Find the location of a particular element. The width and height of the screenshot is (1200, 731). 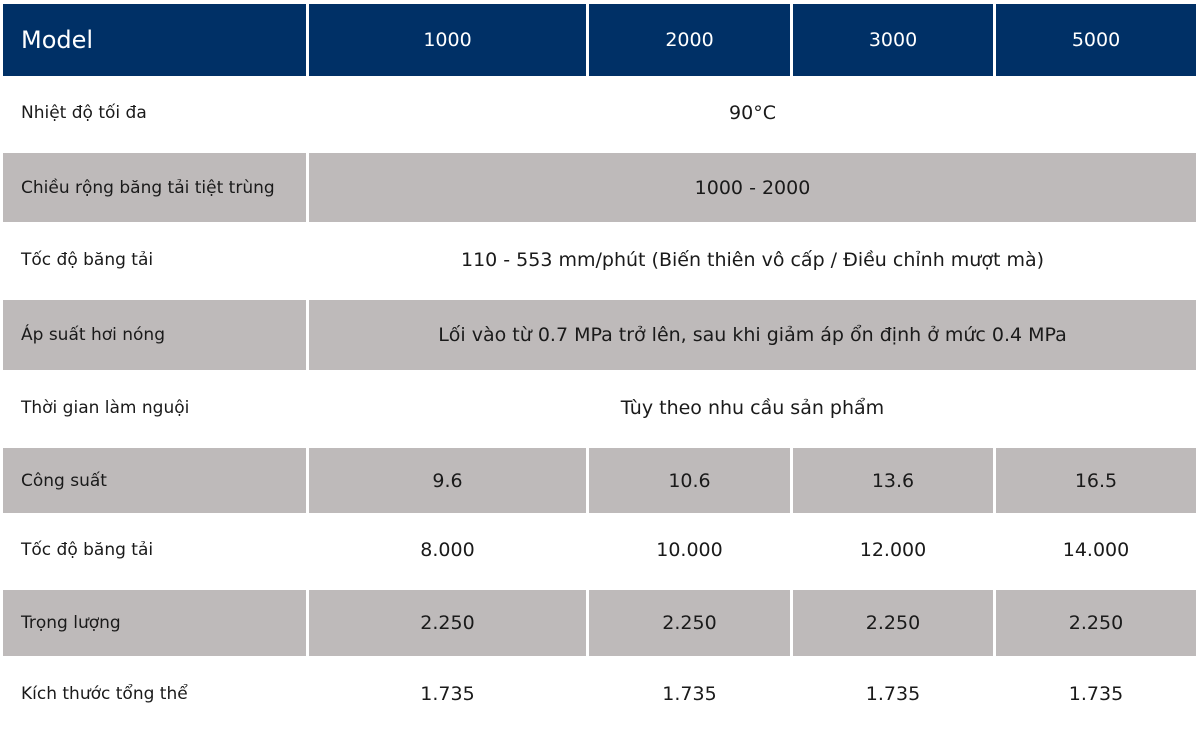

header-cell: 5000 is located at coordinates (1096, 40).